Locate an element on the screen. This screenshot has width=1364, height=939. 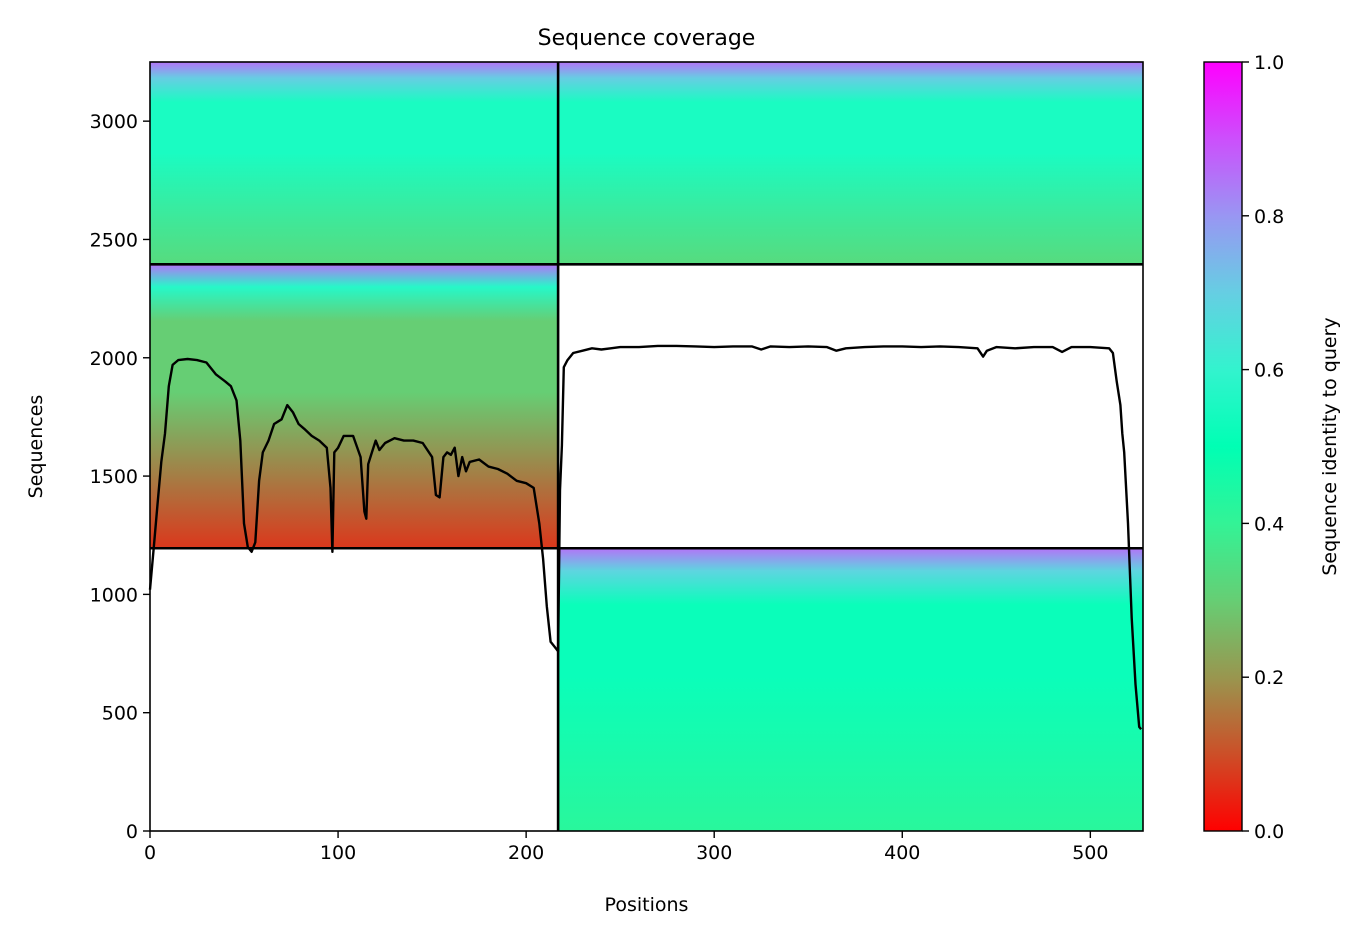
y-tick-label: 500 is located at coordinates (120, 714).